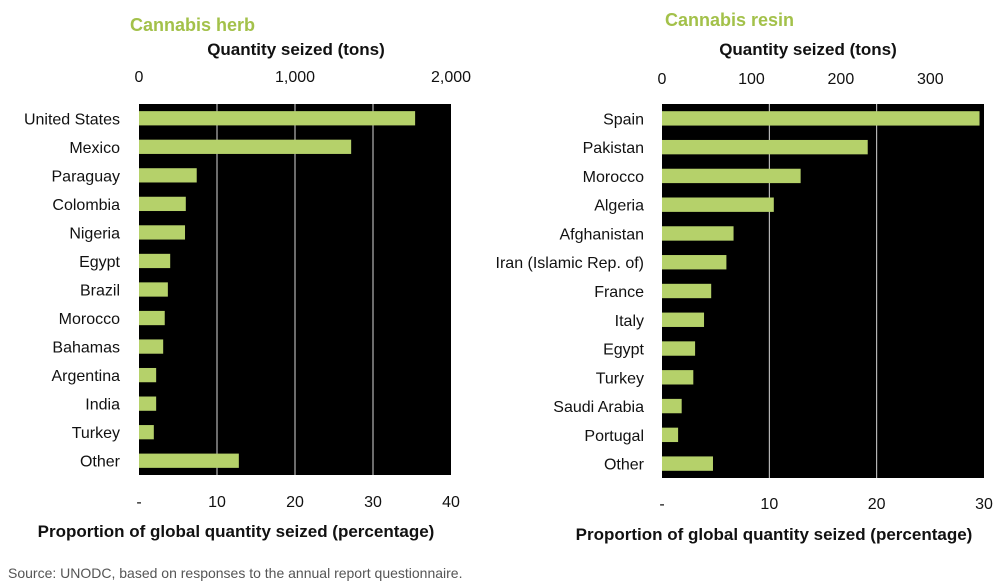 This screenshot has width=1003, height=583. What do you see at coordinates (100, 291) in the screenshot?
I see `category-label: Brazil` at bounding box center [100, 291].